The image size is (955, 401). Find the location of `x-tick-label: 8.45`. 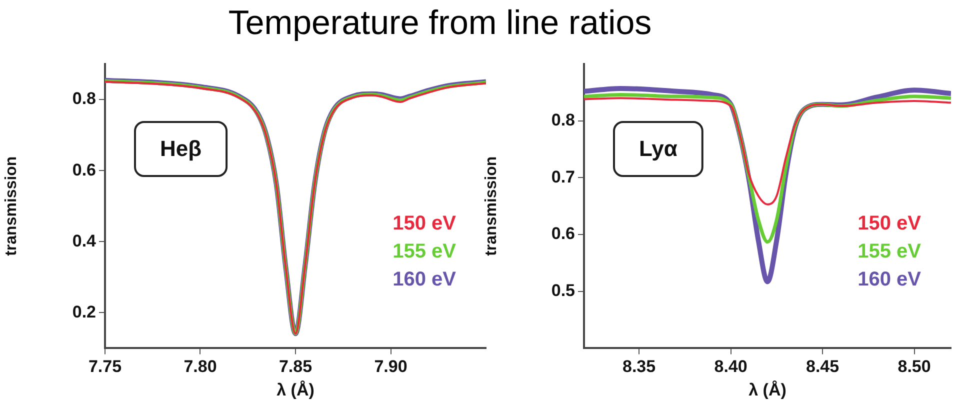

x-tick-label: 8.45 is located at coordinates (823, 366).